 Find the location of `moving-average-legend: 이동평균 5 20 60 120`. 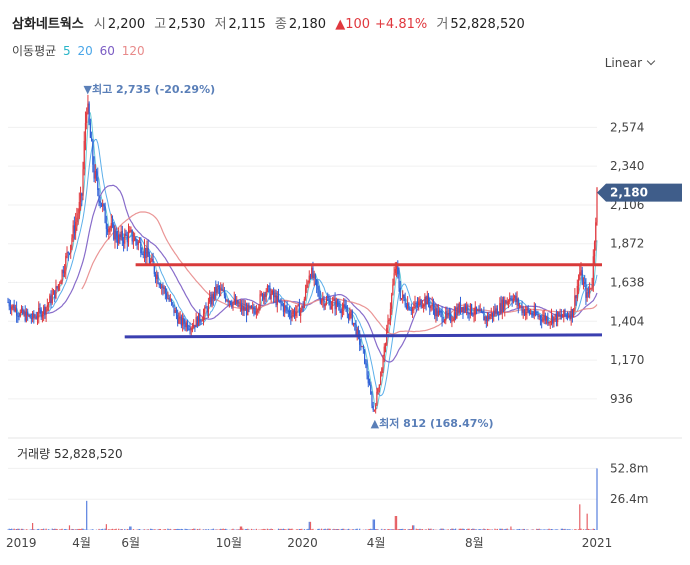

moving-average-legend: 이동평균 5 20 60 120 is located at coordinates (80, 50).